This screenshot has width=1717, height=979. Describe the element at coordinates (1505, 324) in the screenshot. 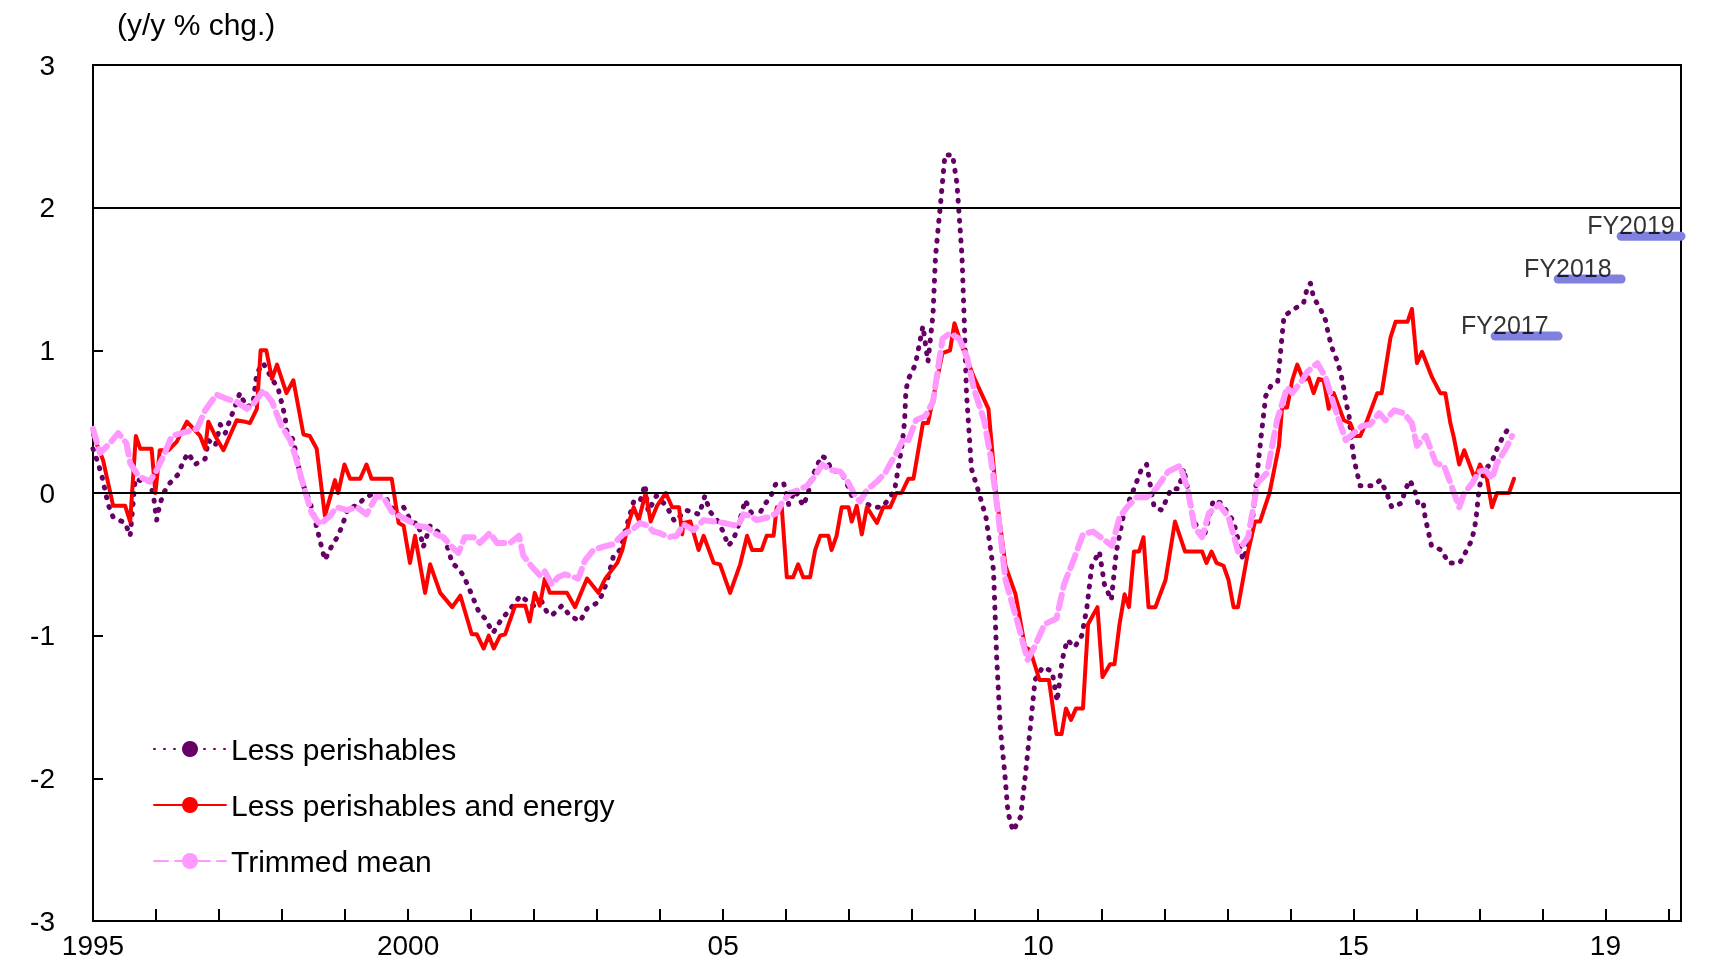

I see `annotation: FY2017` at that location.